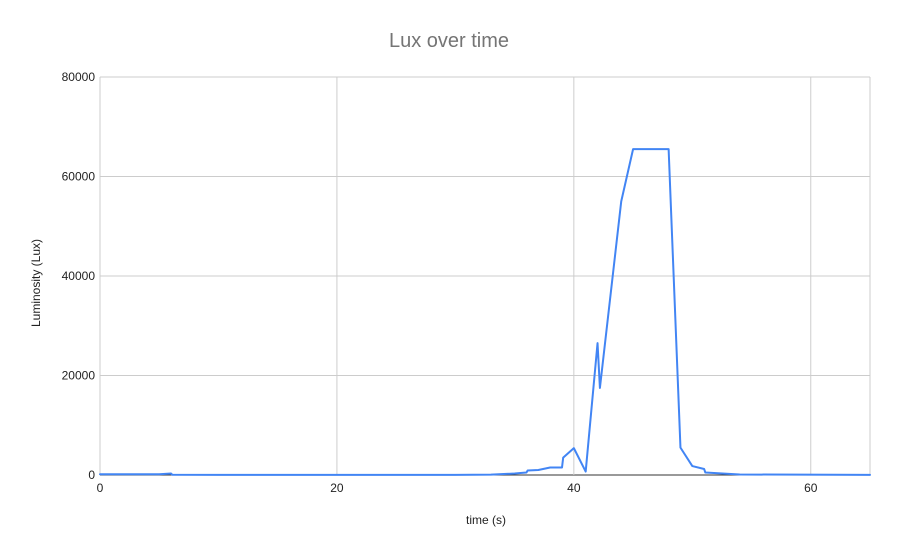 Image resolution: width=898 pixels, height=555 pixels. Describe the element at coordinates (36, 283) in the screenshot. I see `y-axis-label: Luminosity (Lux)` at that location.